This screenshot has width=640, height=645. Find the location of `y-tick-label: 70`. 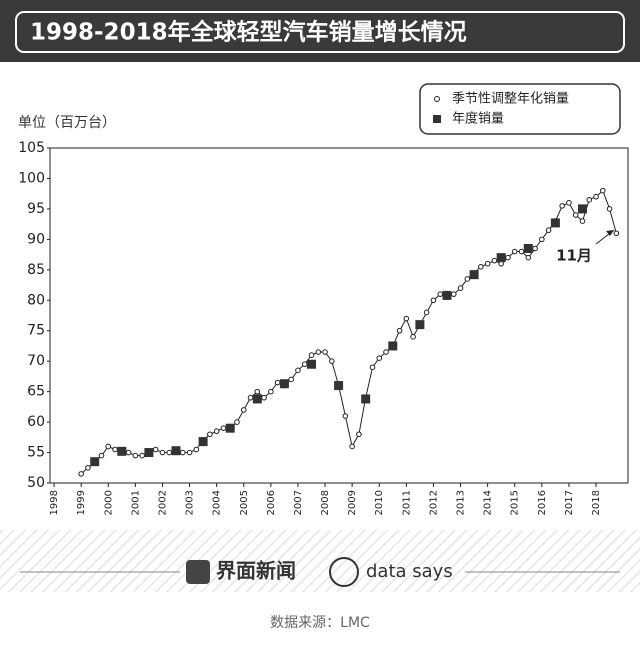

y-tick-label: 70 is located at coordinates (36, 361).